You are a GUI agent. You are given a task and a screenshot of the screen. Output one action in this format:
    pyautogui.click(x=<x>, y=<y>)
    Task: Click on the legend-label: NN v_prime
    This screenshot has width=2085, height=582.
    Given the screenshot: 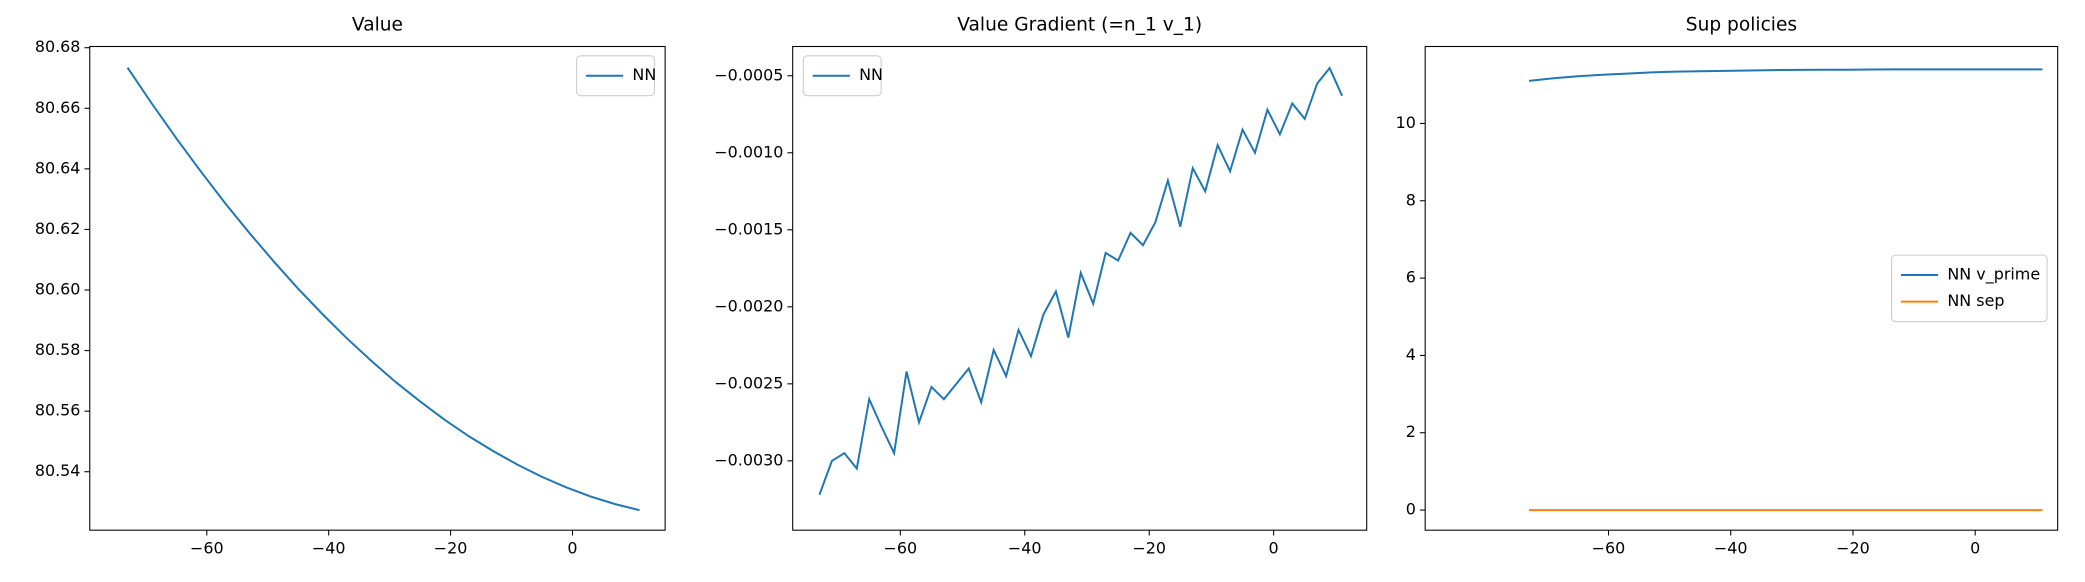 What is the action you would take?
    pyautogui.click(x=1993, y=275)
    